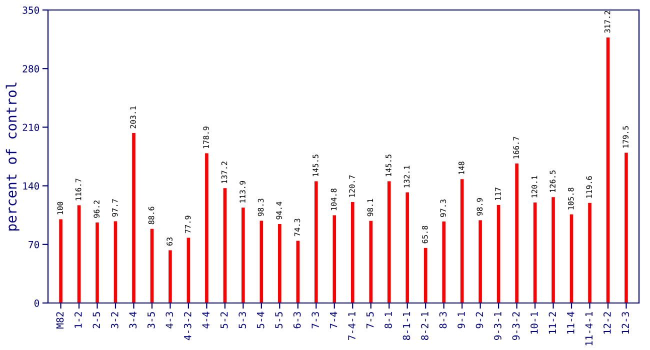  Describe the element at coordinates (498, 326) in the screenshot. I see `x-tick-label: 9-3-1` at that location.